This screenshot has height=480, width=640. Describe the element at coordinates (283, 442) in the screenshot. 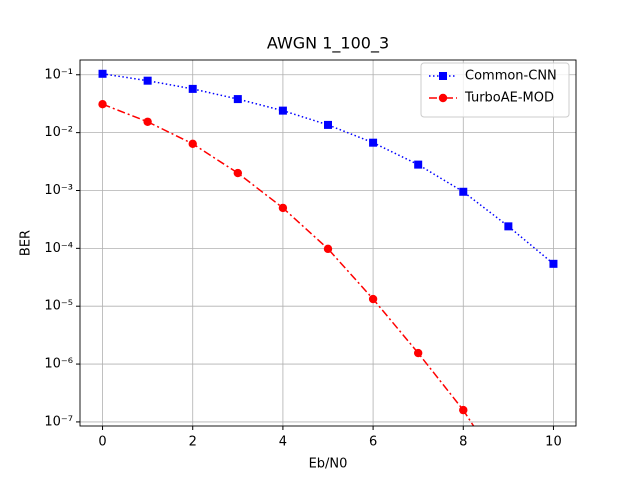

I see `x-tick-label: 4` at that location.